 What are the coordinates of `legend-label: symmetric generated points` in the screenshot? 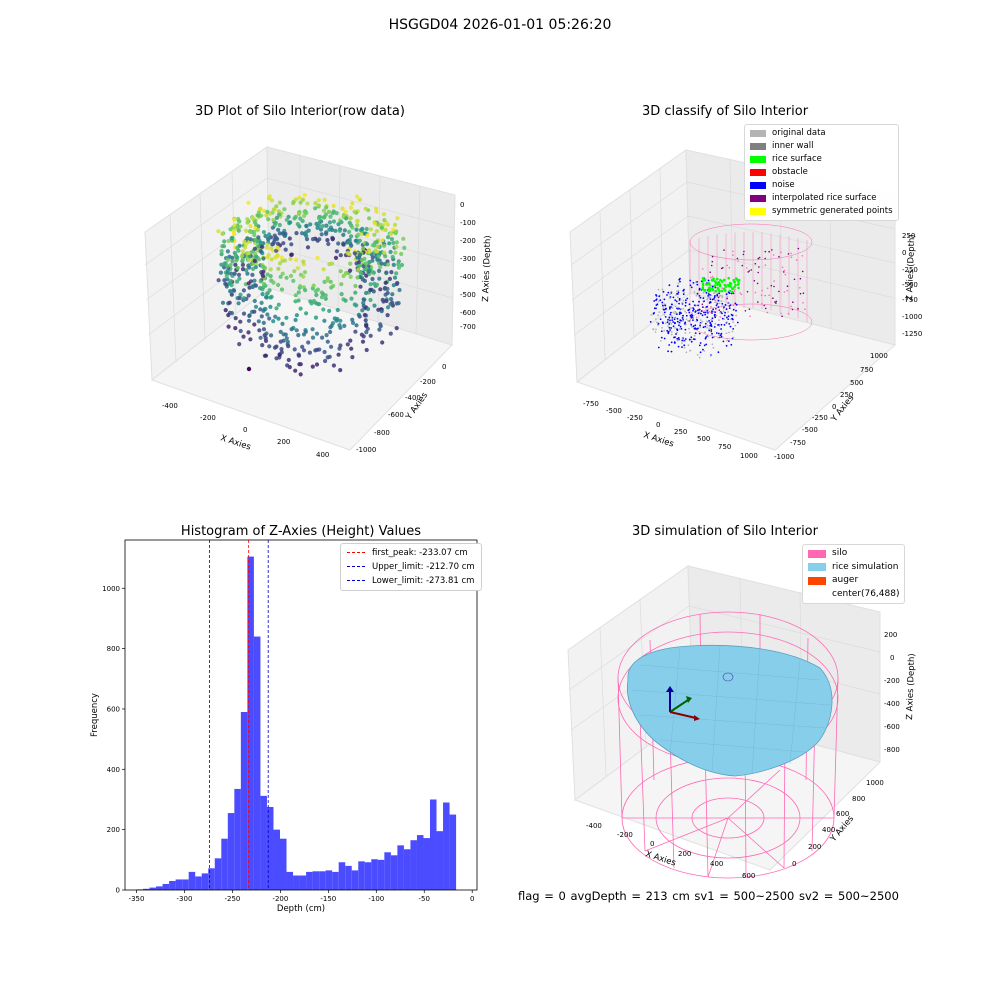 It's located at (832, 211).